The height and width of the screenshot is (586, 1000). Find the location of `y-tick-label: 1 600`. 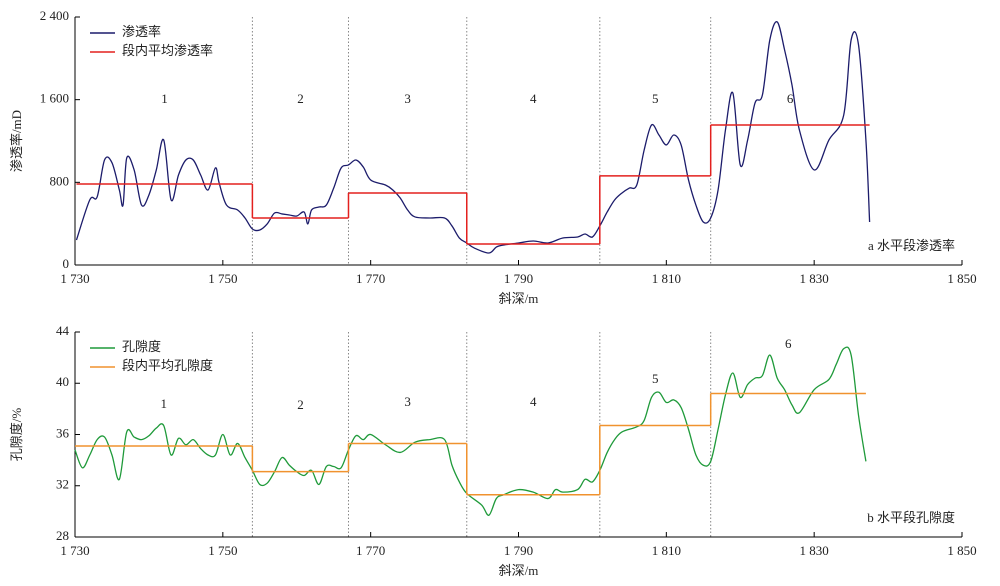

y-tick-label: 1 600 is located at coordinates (54, 98).